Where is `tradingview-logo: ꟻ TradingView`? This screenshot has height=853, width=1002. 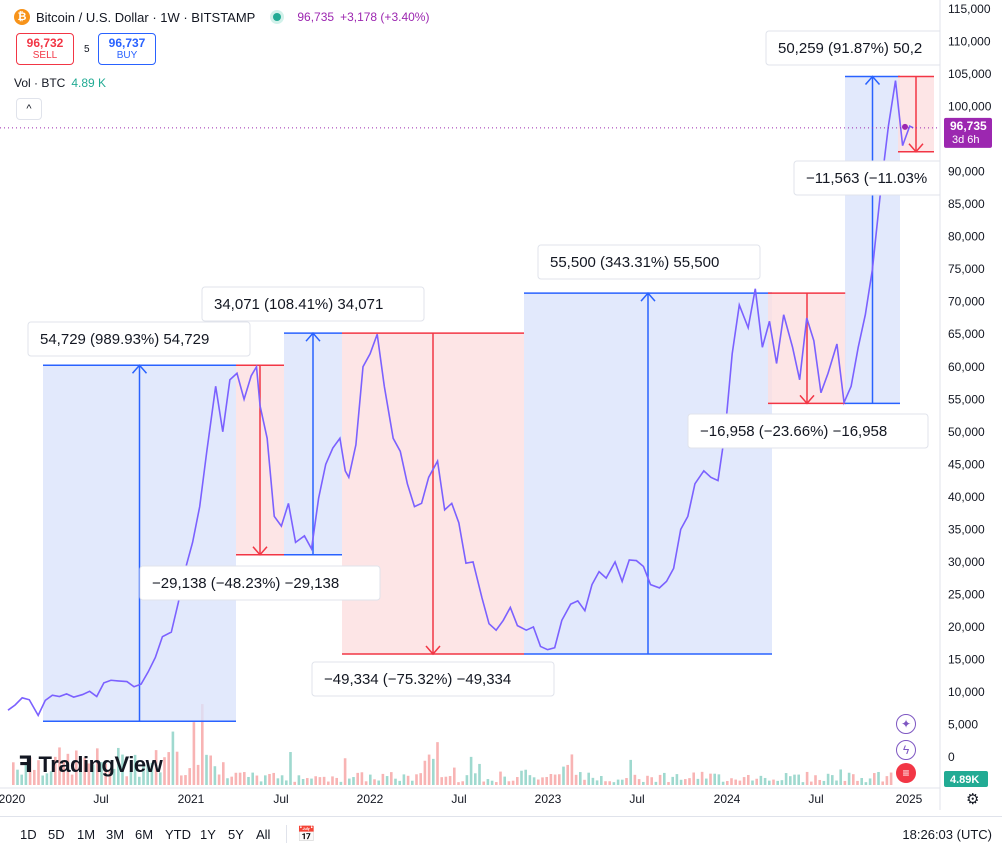 tradingview-logo: ꟻ TradingView is located at coordinates (90, 765).